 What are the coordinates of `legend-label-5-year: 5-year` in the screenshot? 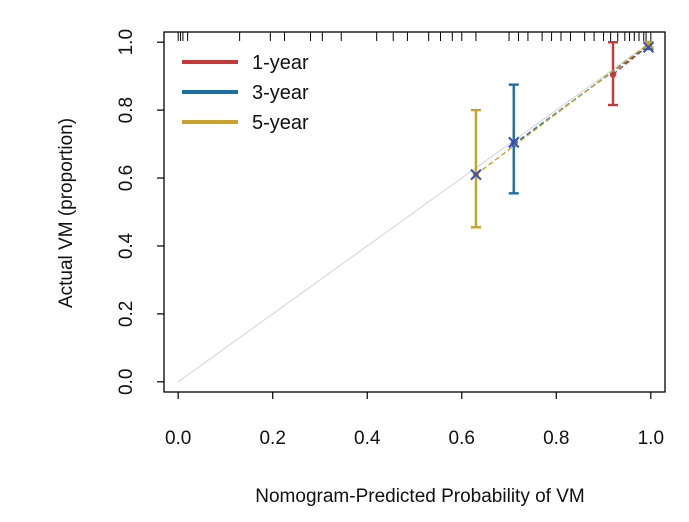 It's located at (280, 123).